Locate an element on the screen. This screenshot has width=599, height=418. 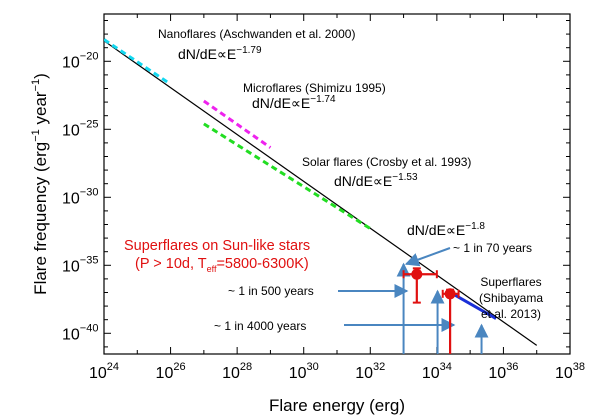
x-tick-label-3: 1030 is located at coordinates (304, 371).